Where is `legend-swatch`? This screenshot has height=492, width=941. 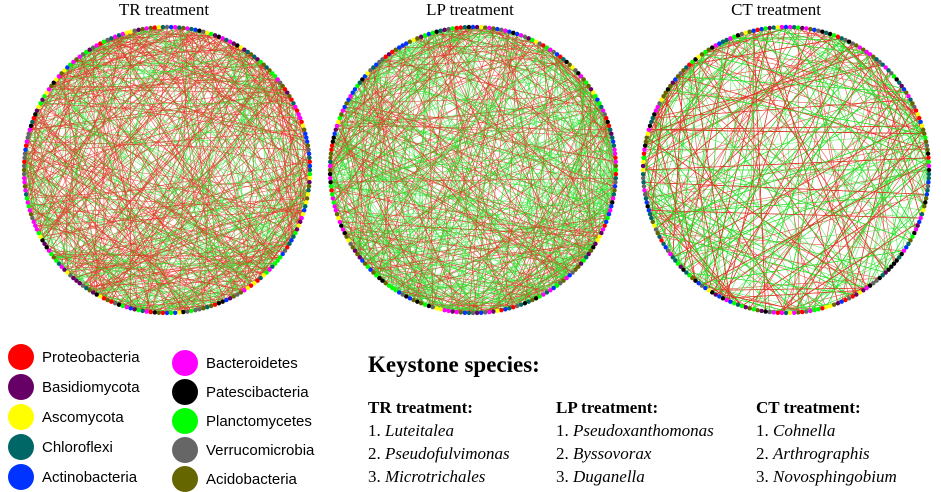 legend-swatch is located at coordinates (21, 417).